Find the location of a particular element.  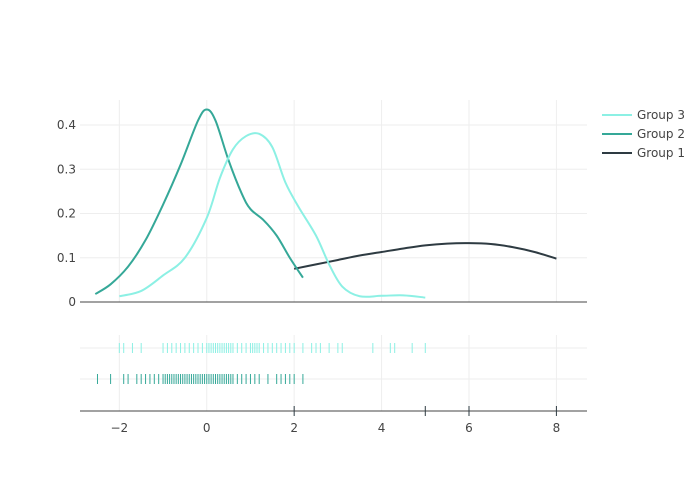

legend-item-group-1: Group 1 is located at coordinates (643, 153).